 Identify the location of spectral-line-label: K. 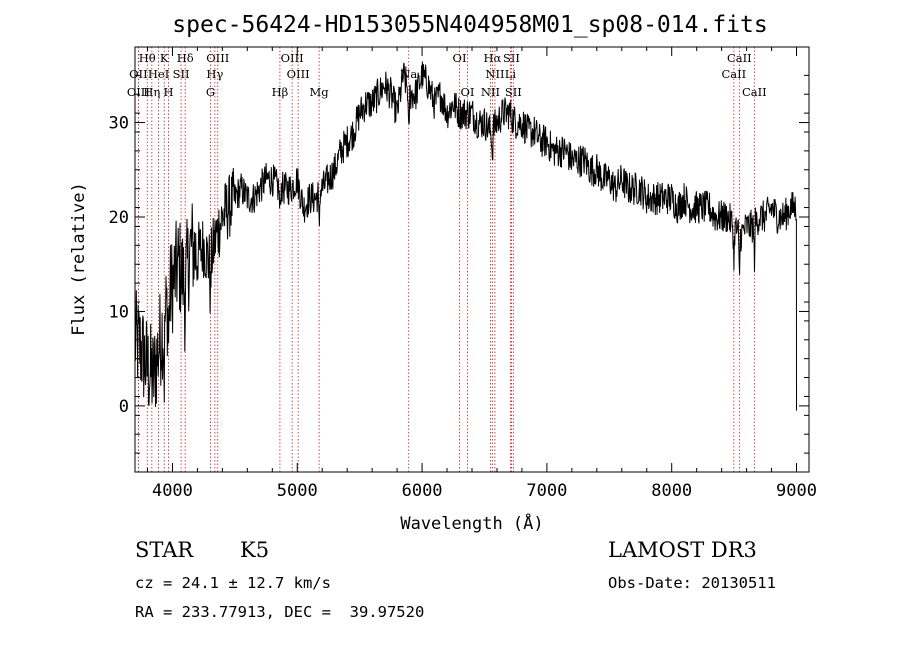
(164, 58).